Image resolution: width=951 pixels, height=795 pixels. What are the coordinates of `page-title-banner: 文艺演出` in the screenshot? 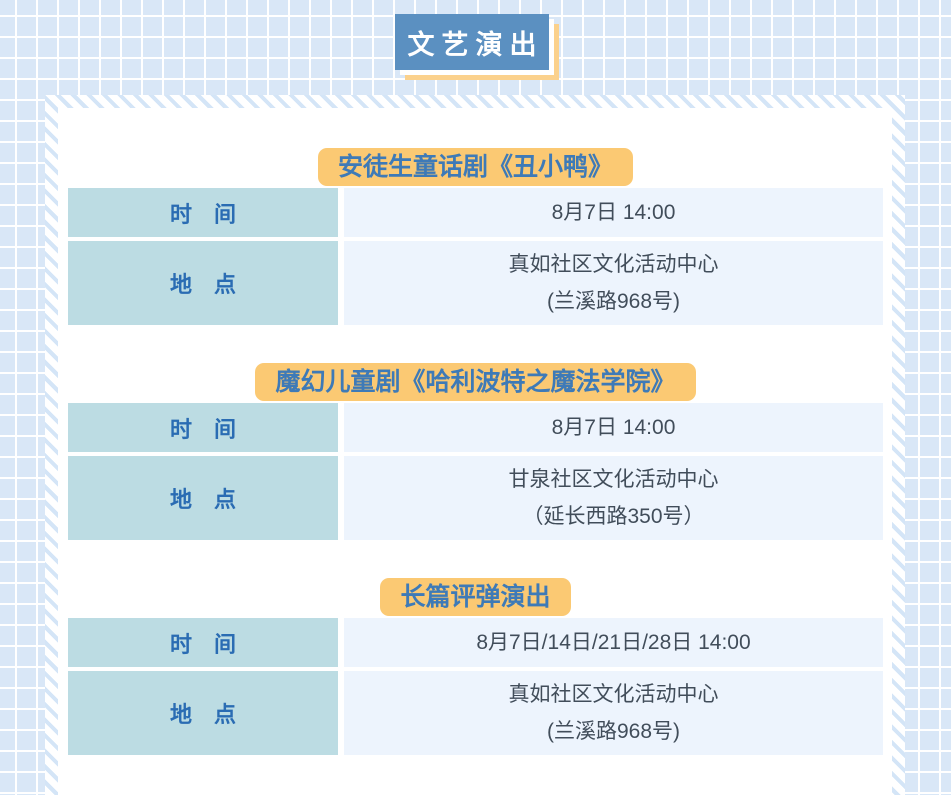 It's located at (477, 47).